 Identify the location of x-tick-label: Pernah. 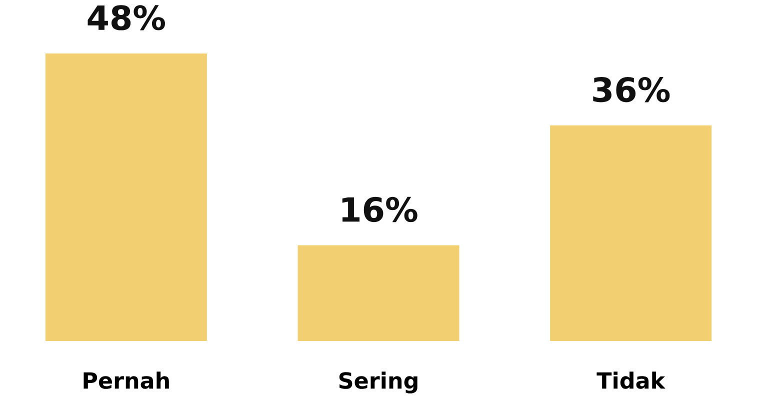
(126, 380).